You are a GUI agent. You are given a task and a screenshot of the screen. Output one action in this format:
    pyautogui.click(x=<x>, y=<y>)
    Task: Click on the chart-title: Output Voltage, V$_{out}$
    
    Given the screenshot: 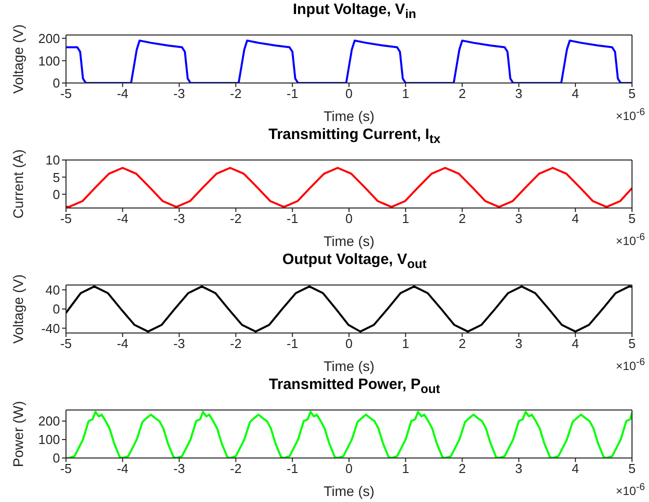 What is the action you would take?
    pyautogui.click(x=354, y=261)
    